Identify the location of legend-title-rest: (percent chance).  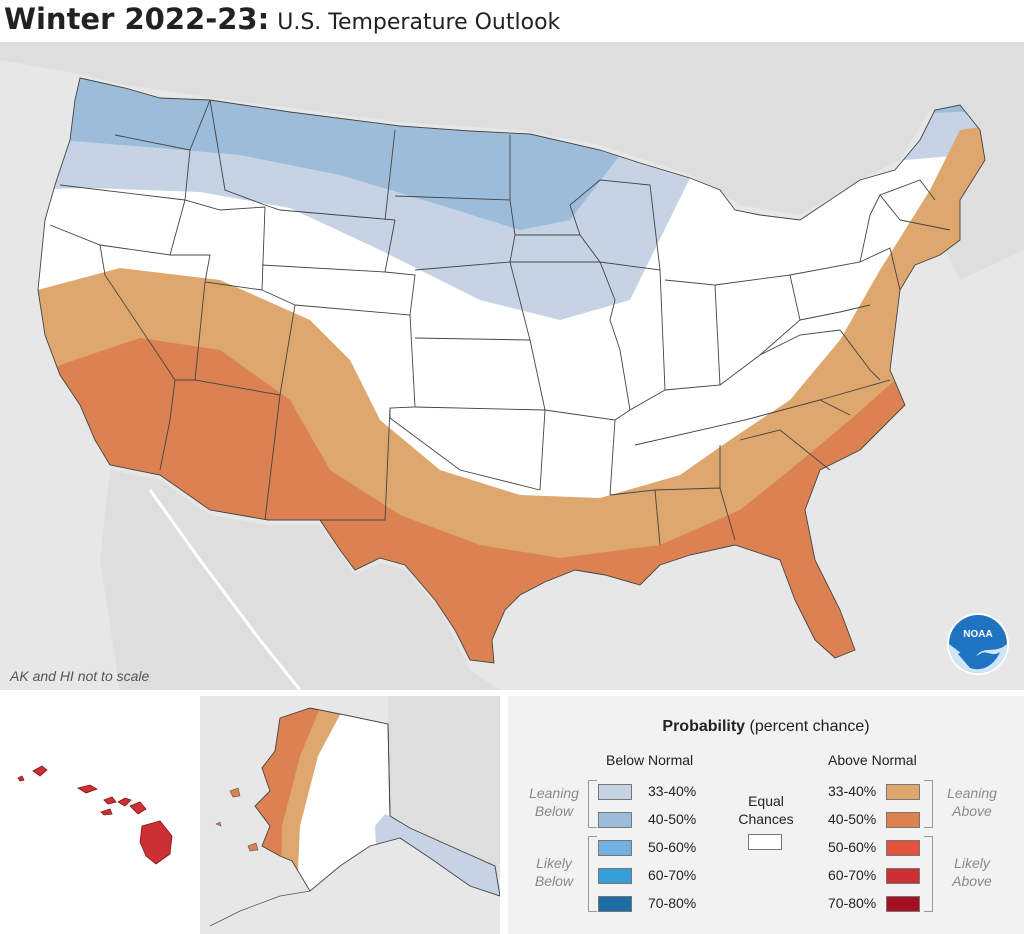
(809, 726).